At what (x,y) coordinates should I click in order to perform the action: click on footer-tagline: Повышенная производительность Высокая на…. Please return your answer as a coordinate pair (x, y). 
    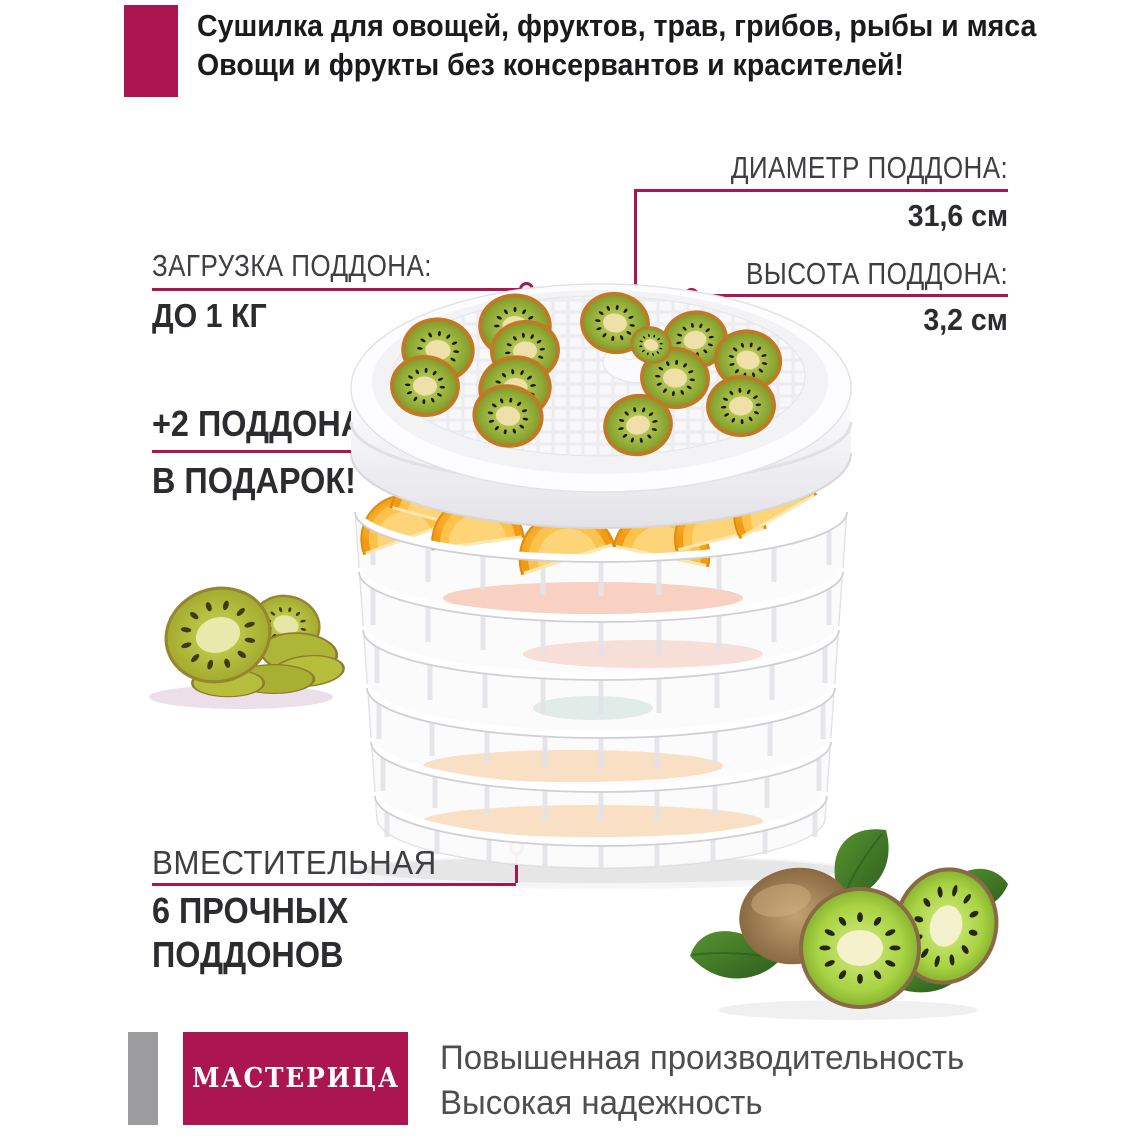
    Looking at the image, I should click on (702, 1081).